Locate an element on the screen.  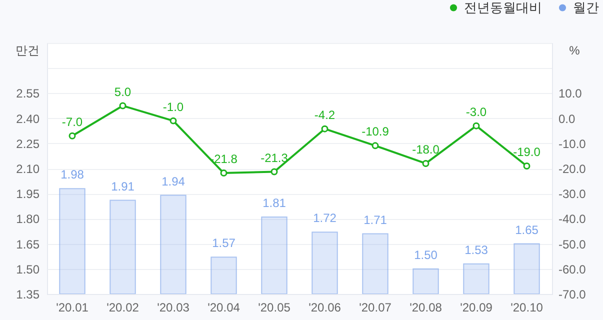
y2-tick-label: -70.0 is located at coordinates (572, 295).